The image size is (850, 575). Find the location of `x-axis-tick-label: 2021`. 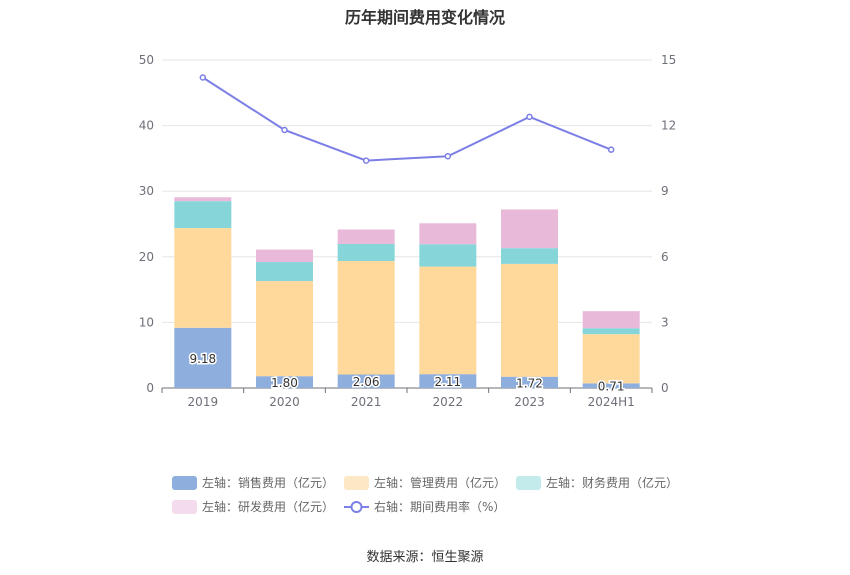

x-axis-tick-label: 2021 is located at coordinates (366, 402).